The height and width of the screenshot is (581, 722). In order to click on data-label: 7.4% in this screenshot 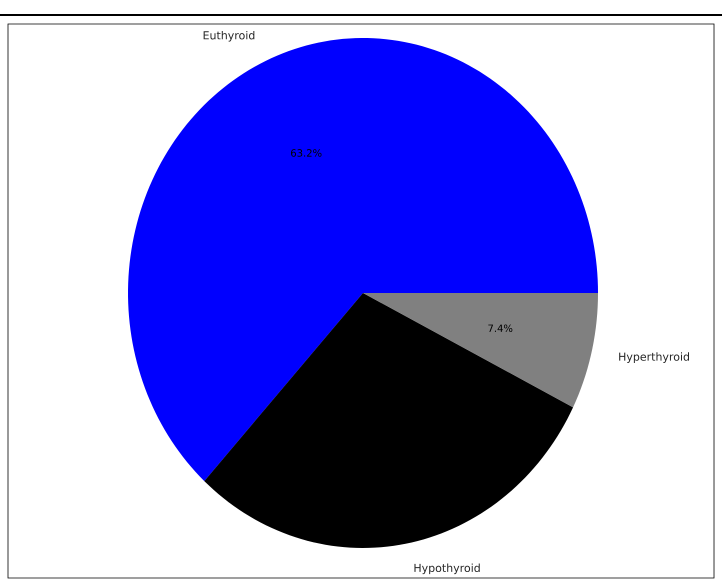, I will do `click(500, 328)`.